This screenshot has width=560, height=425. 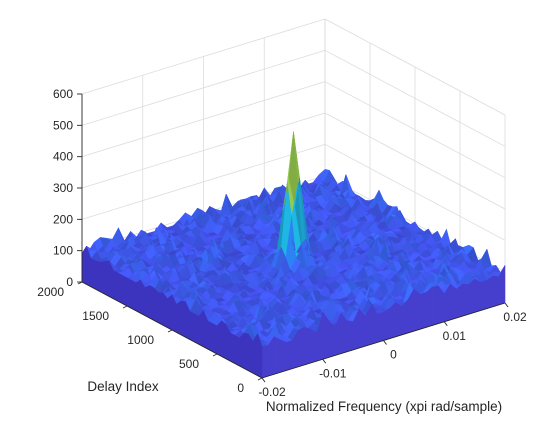 I want to click on y-tick-label: 1500, so click(x=95, y=316).